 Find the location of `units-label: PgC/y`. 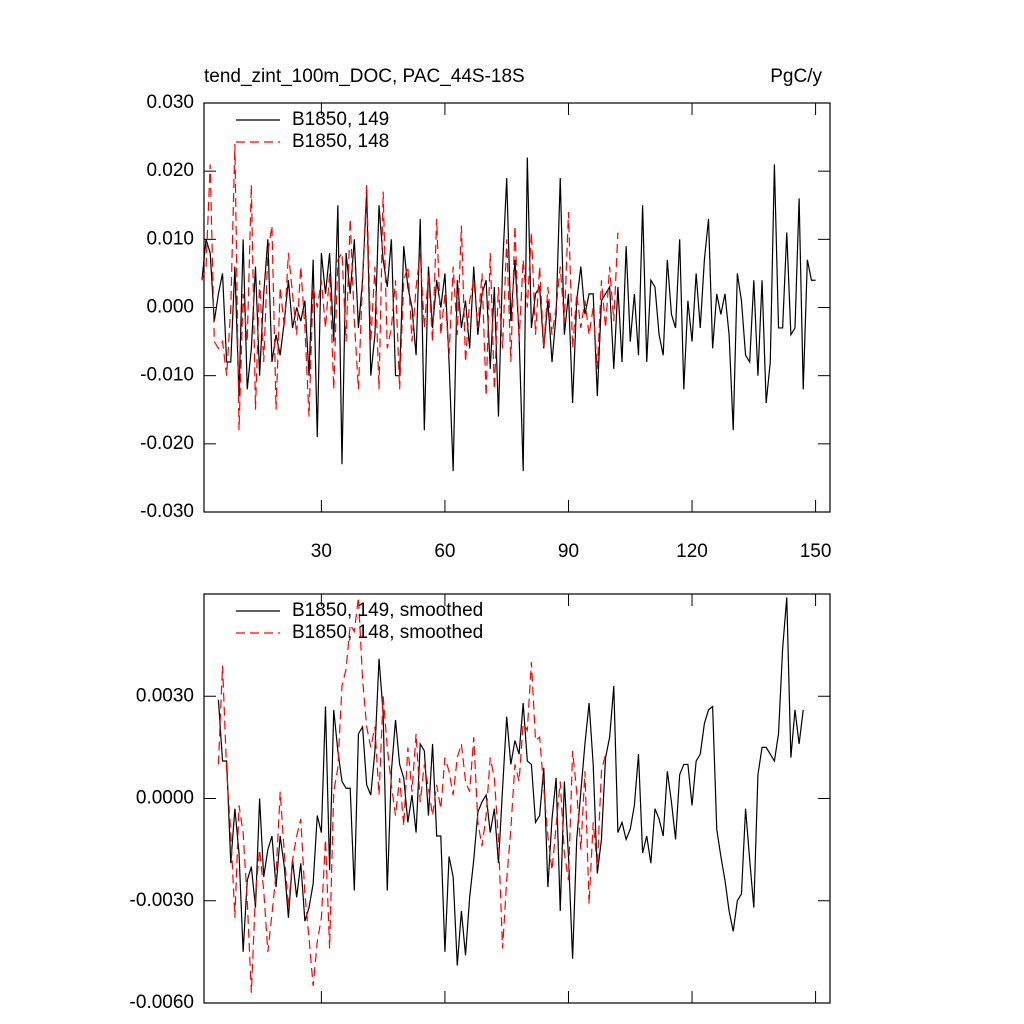

units-label: PgC/y is located at coordinates (796, 76).